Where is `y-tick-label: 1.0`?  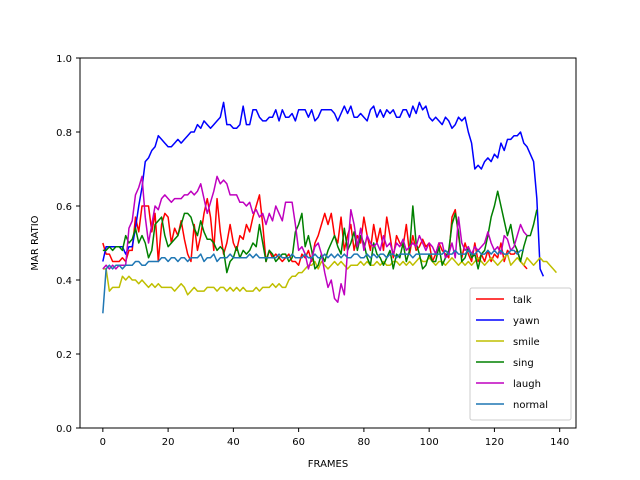
y-tick-label: 1.0 is located at coordinates (64, 59).